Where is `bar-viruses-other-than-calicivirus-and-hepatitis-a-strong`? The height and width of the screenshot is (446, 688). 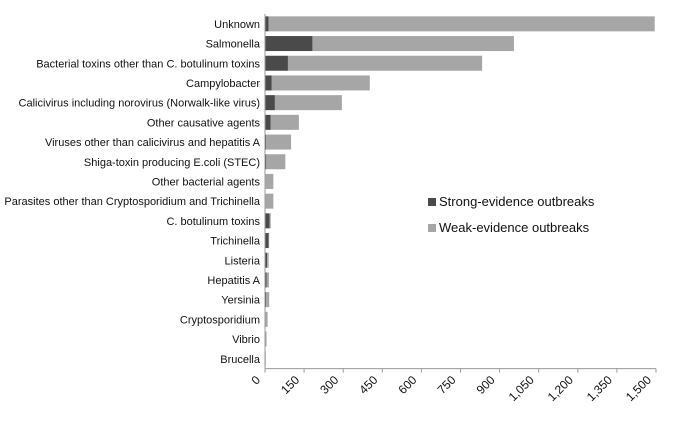
bar-viruses-other-than-calicivirus-and-hepatitis-a-strong is located at coordinates (266, 142).